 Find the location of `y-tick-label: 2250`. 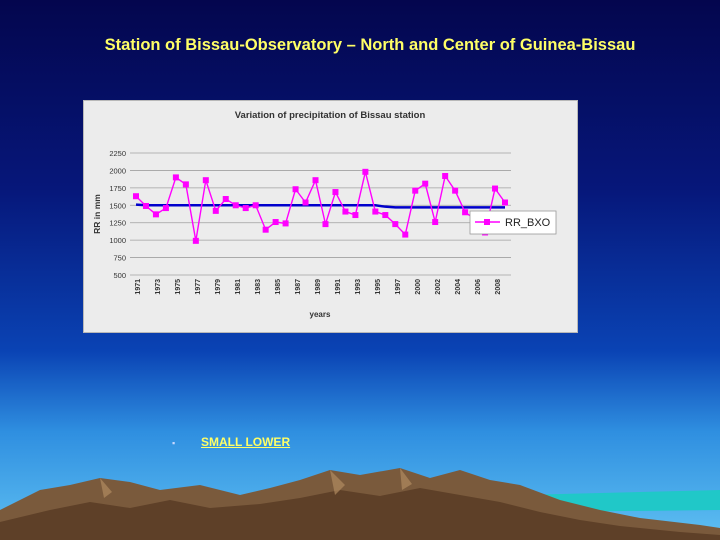

y-tick-label: 2250 is located at coordinates (117, 153).